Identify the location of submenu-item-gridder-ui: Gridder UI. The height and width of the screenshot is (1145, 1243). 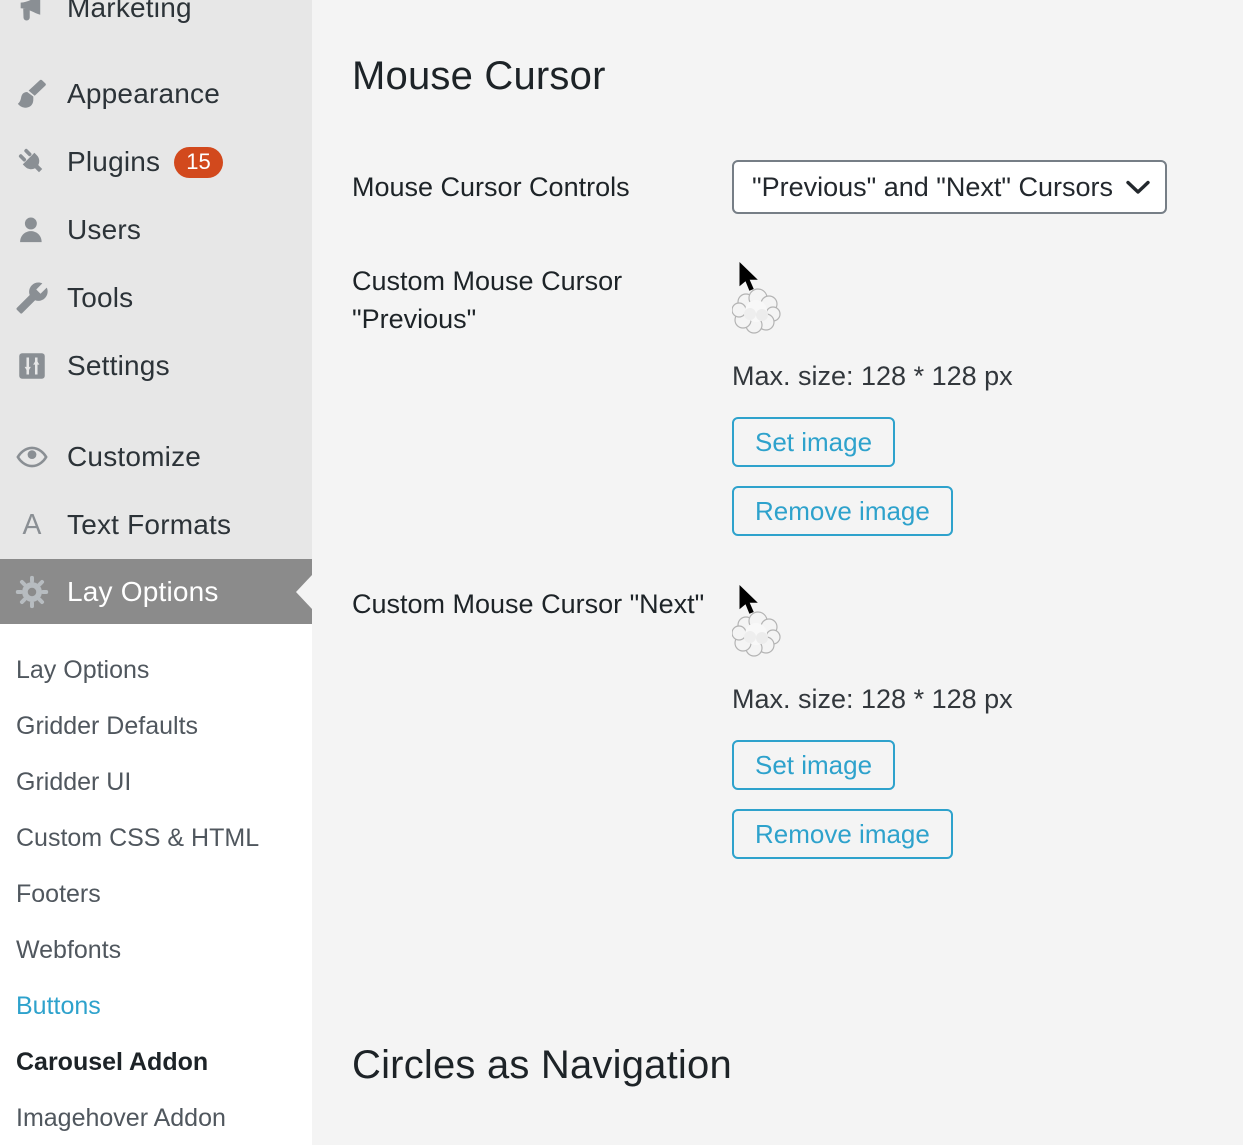
(156, 782).